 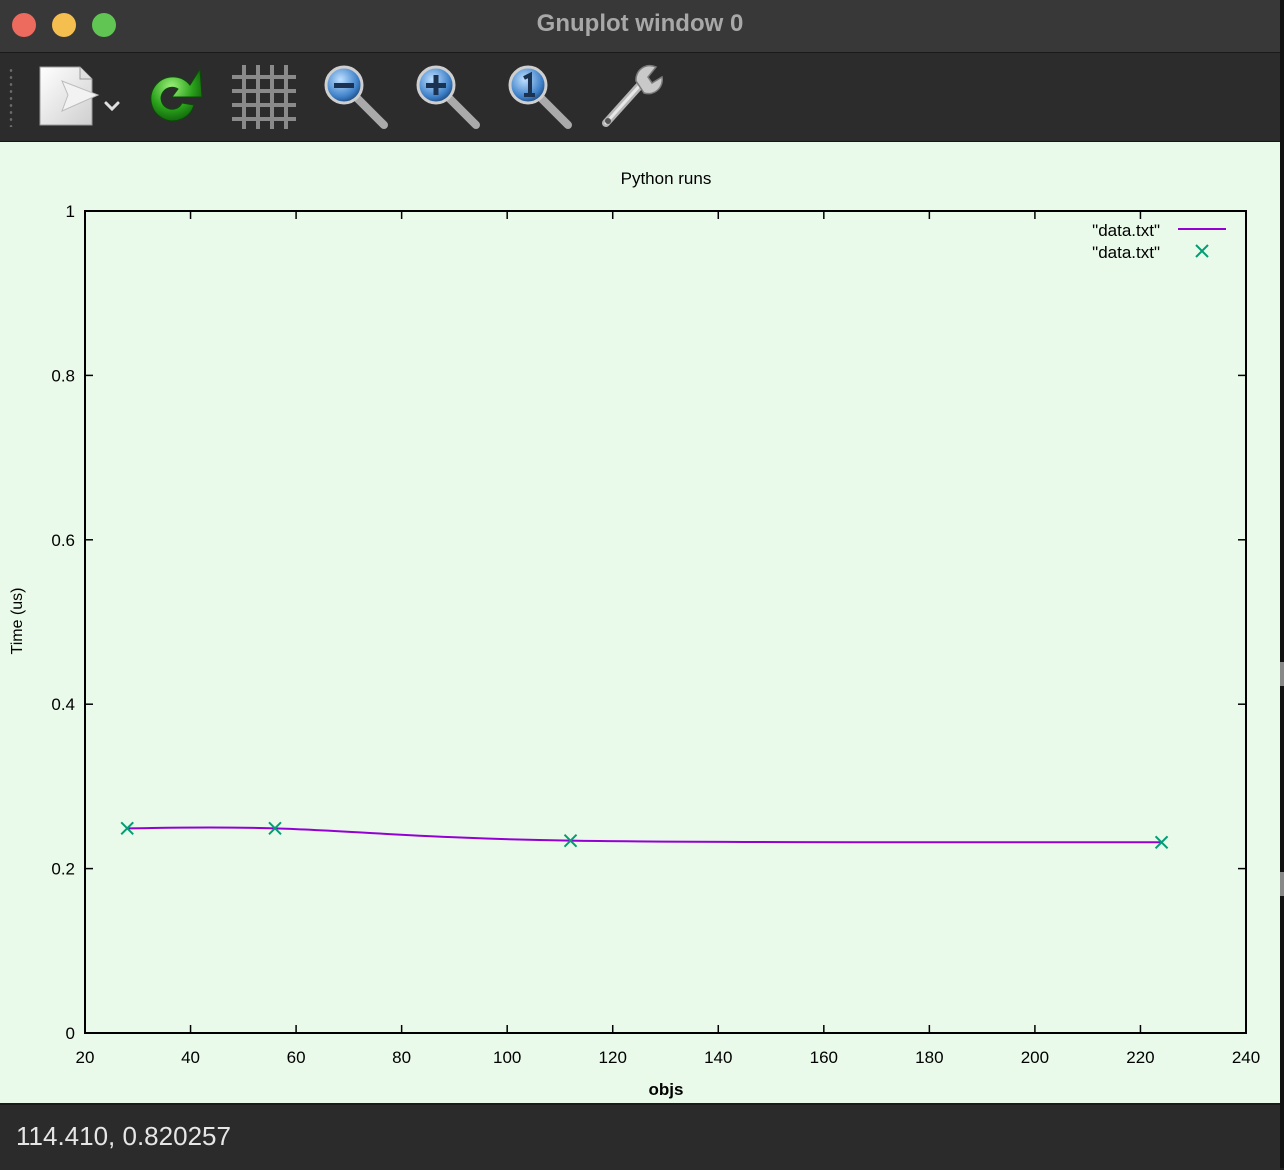 I want to click on x-tick-label: 80, so click(x=401, y=1057).